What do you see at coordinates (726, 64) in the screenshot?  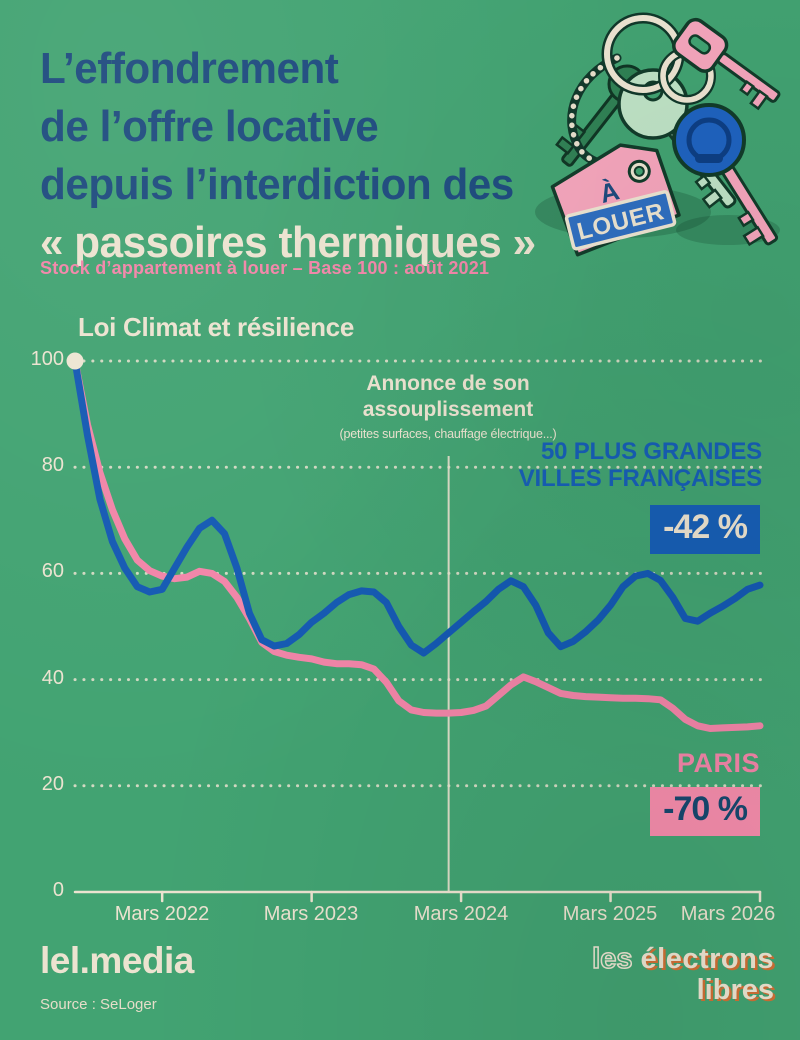 I see `pink-key-icon` at bounding box center [726, 64].